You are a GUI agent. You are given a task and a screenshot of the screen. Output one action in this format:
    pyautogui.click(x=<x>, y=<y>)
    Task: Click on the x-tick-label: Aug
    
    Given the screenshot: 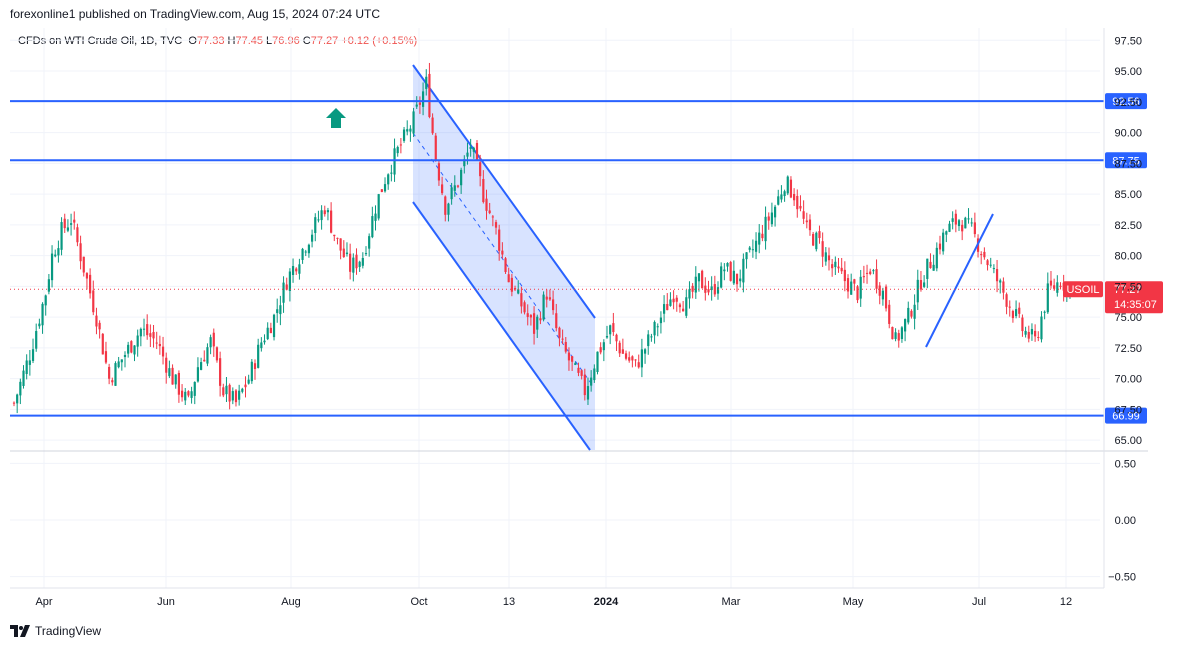 What is the action you would take?
    pyautogui.click(x=291, y=602)
    